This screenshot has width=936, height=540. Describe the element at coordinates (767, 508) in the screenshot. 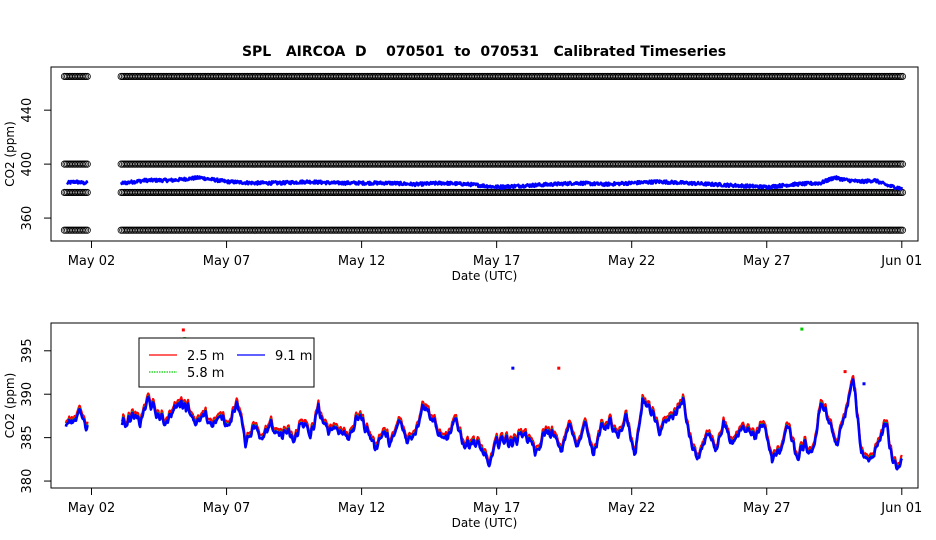

I see `bottom-x-tick-label: May 27` at that location.